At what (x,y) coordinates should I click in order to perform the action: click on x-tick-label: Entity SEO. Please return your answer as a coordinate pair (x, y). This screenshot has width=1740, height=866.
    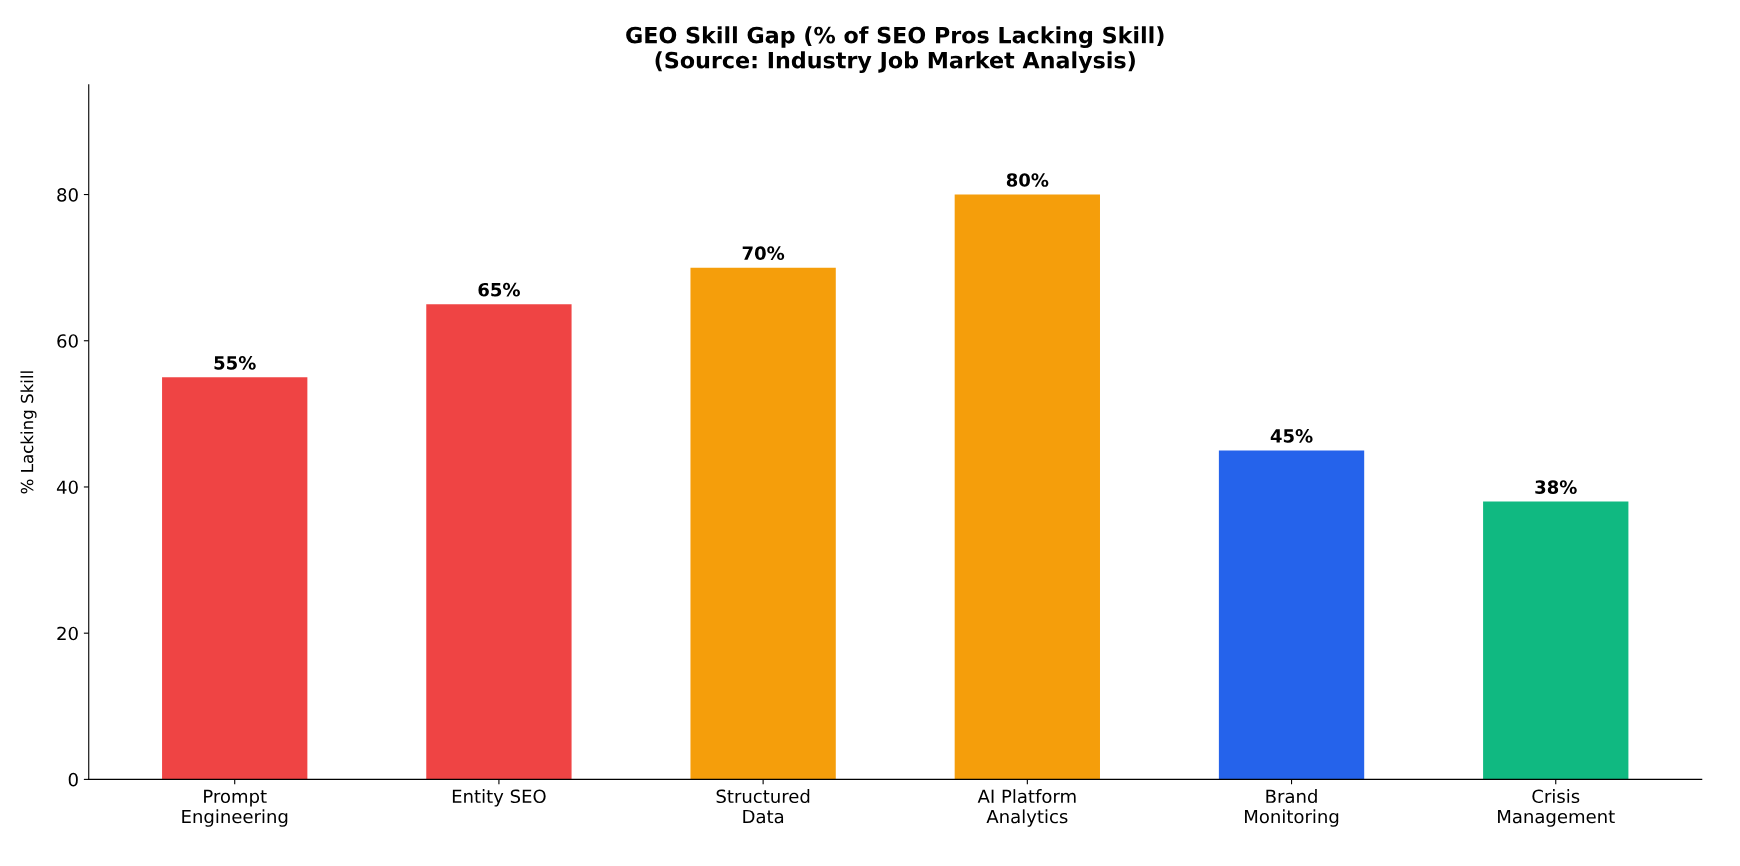
    Looking at the image, I should click on (499, 798).